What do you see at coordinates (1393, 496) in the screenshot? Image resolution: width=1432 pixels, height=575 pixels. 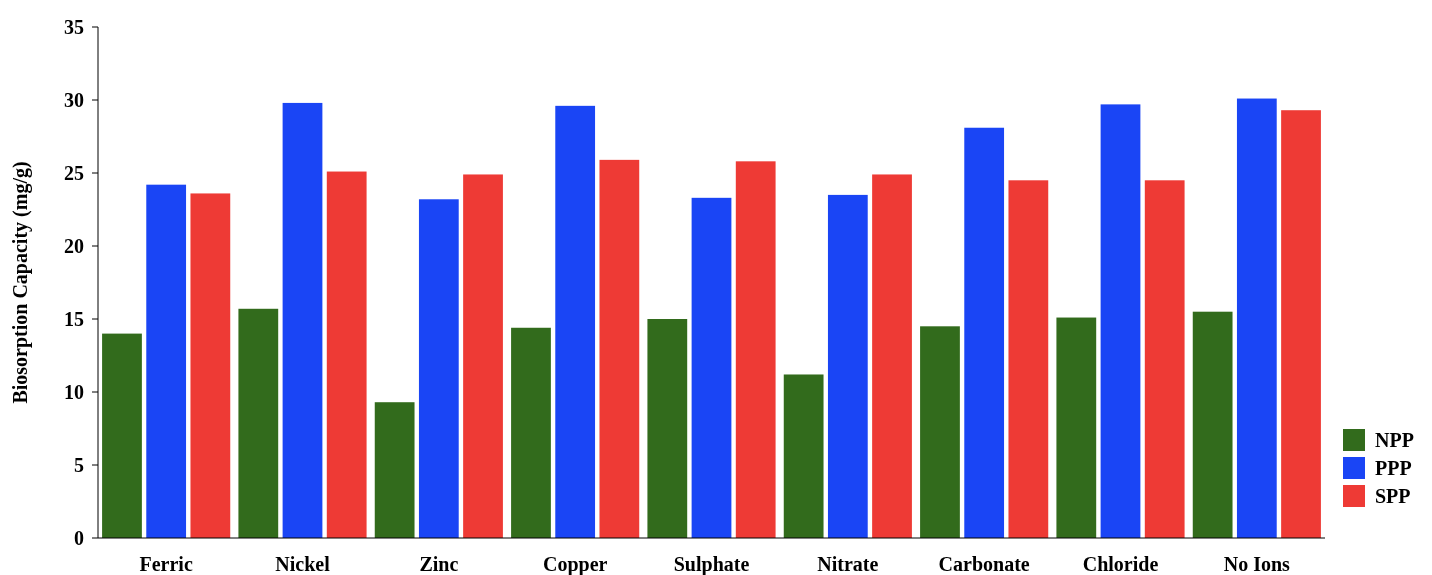 I see `legend-label: SPP` at bounding box center [1393, 496].